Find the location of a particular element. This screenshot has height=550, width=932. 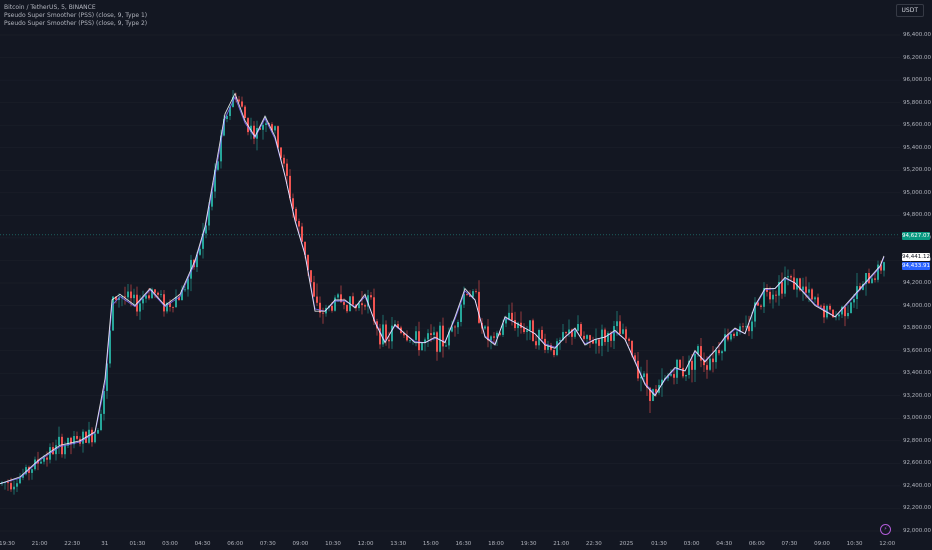

y-tick-label: 95,200.00 is located at coordinates (917, 170).